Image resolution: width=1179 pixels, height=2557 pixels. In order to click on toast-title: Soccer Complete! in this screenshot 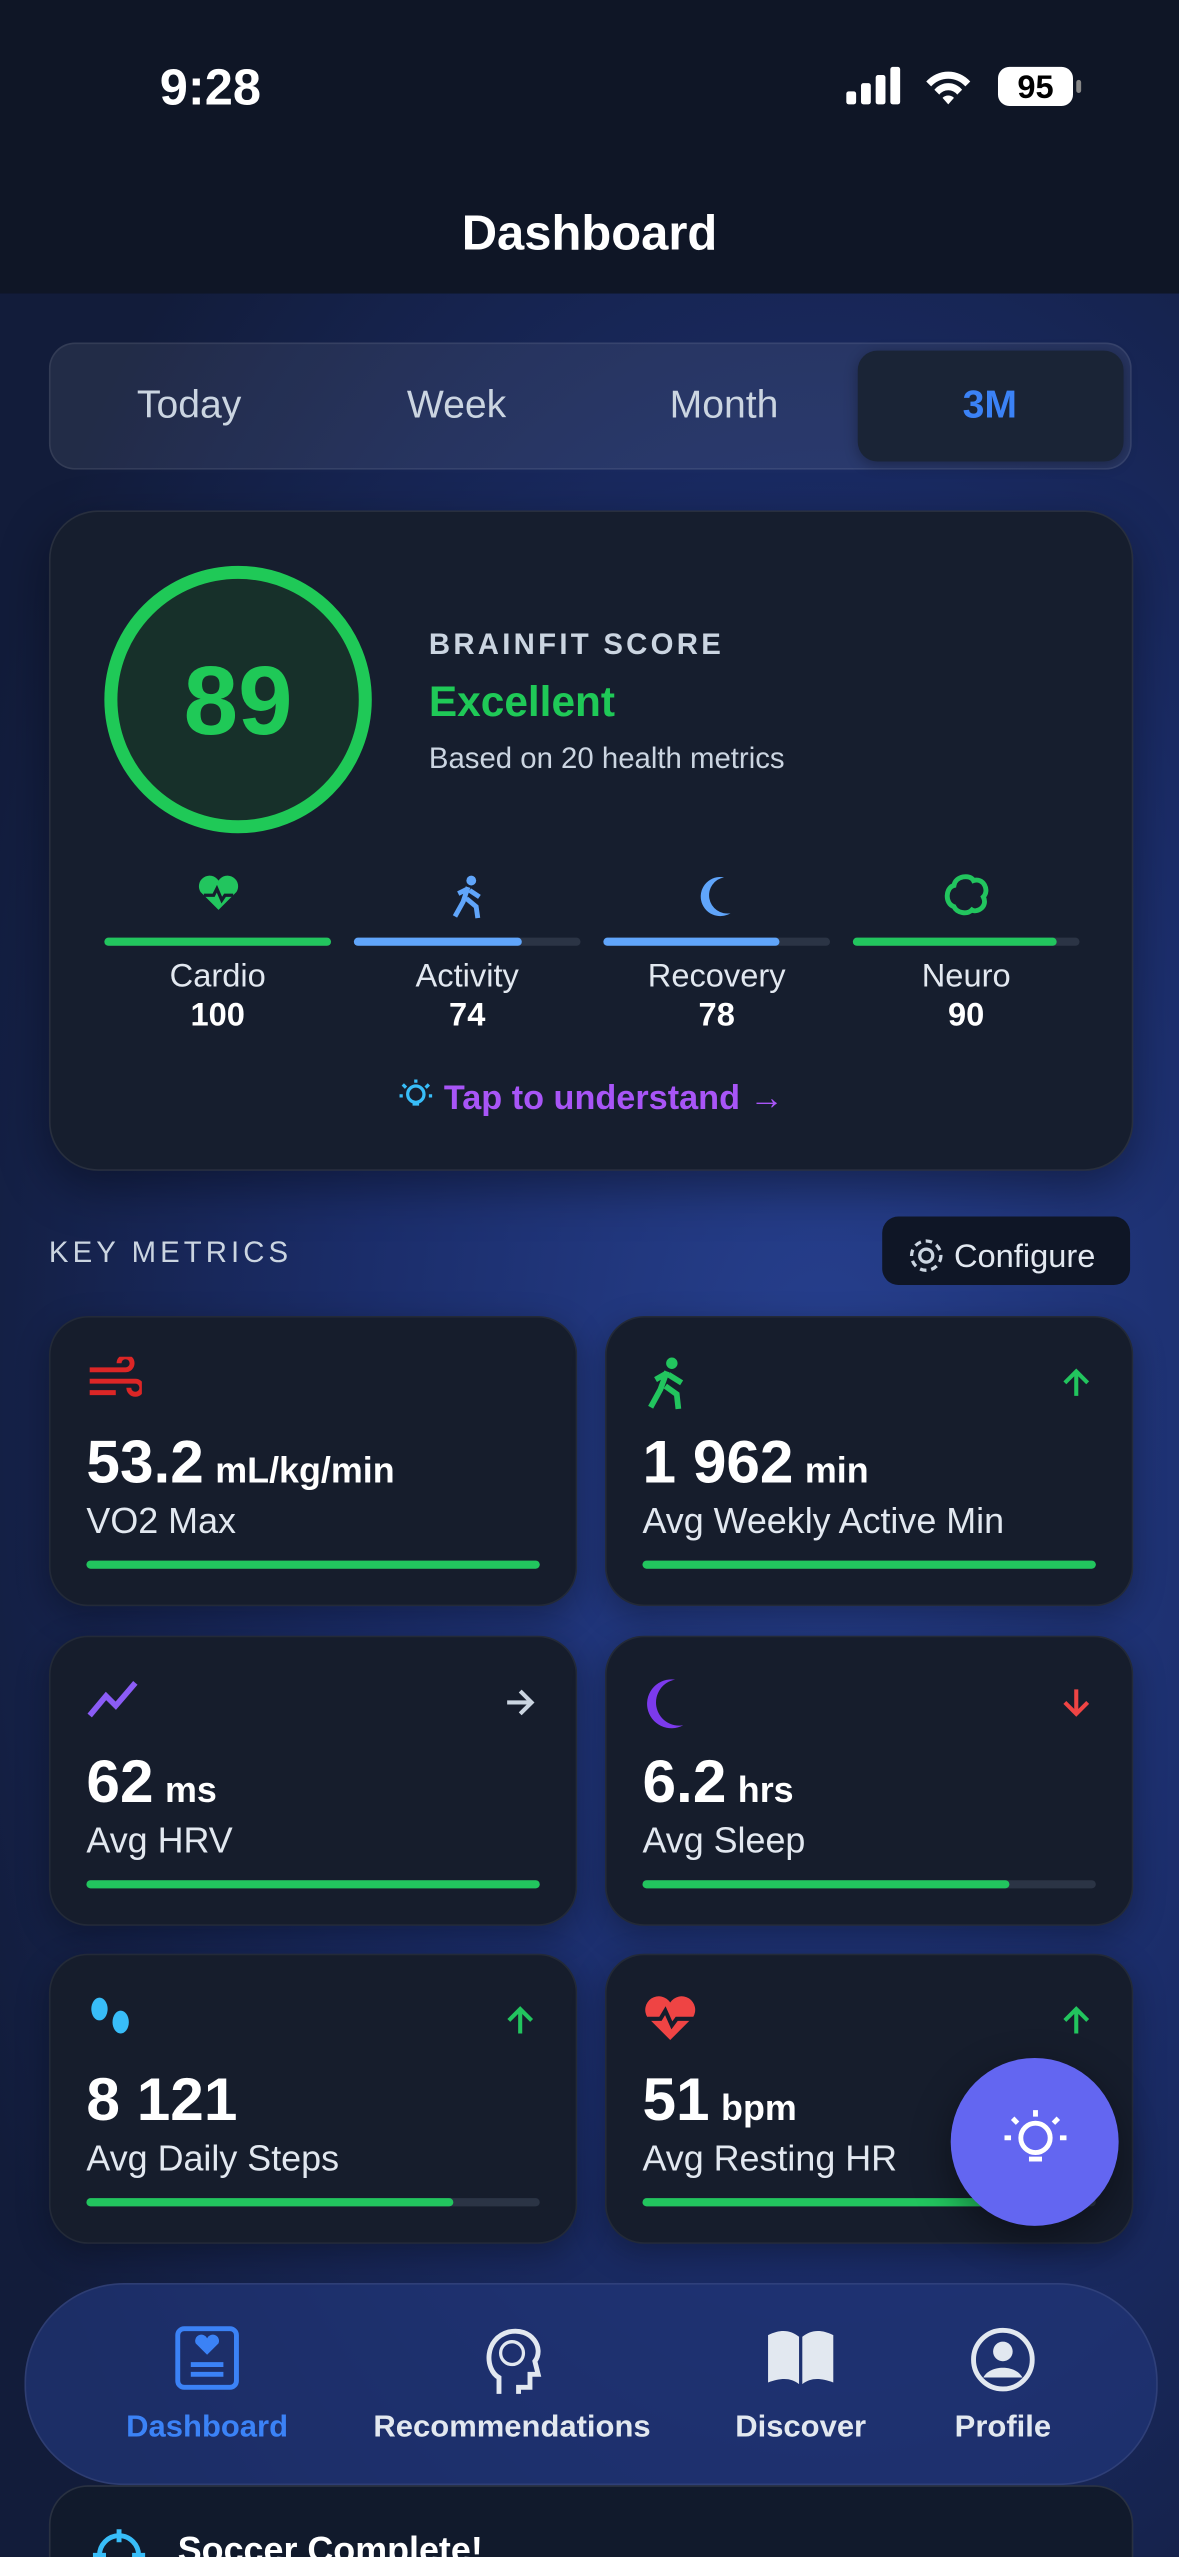, I will do `click(330, 2543)`.